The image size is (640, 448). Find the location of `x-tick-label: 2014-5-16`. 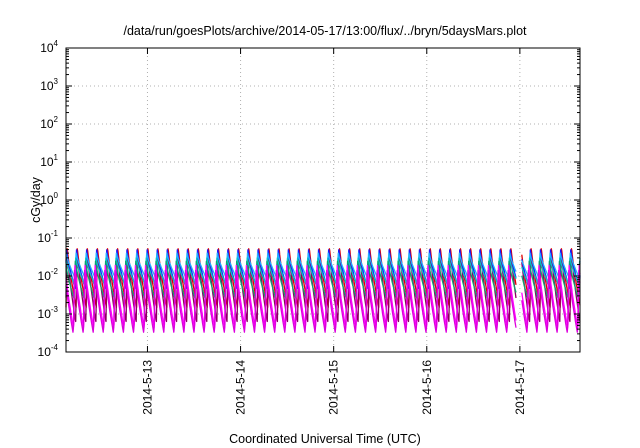

x-tick-label: 2014-5-16 is located at coordinates (427, 387).